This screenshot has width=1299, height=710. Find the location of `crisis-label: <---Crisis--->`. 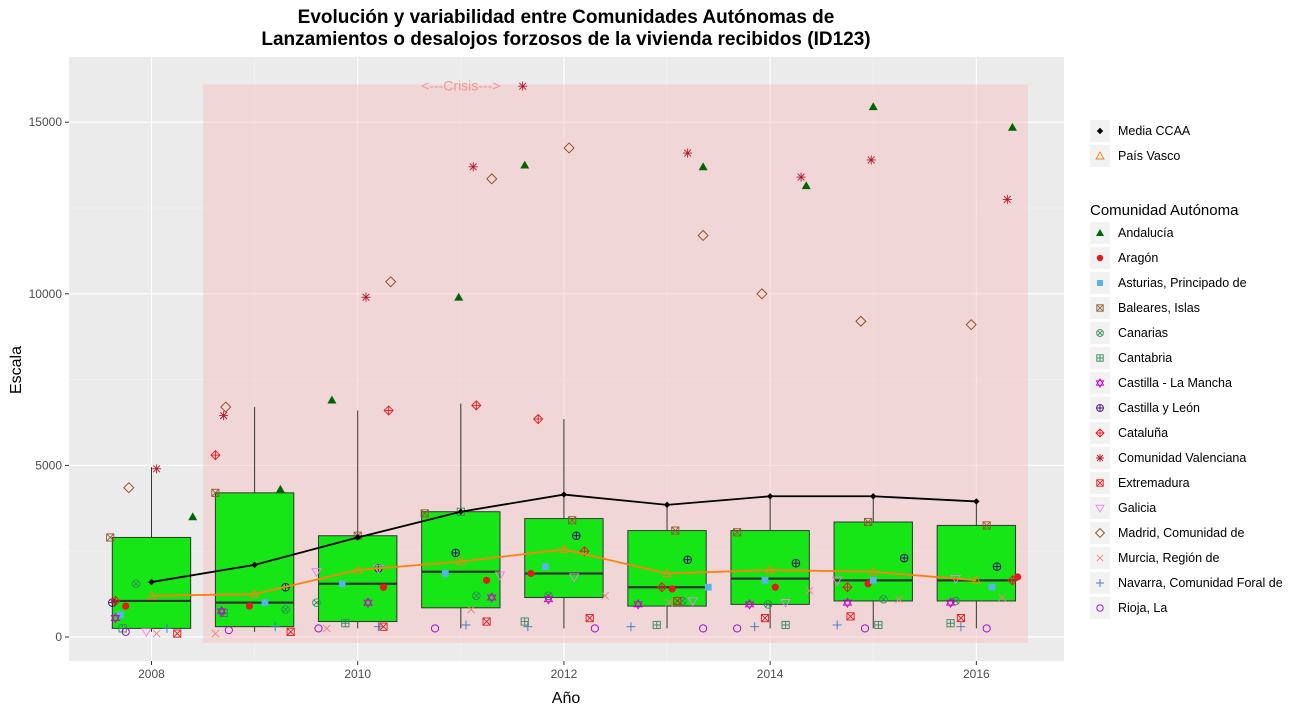

crisis-label: <---Crisis---> is located at coordinates (460, 85).